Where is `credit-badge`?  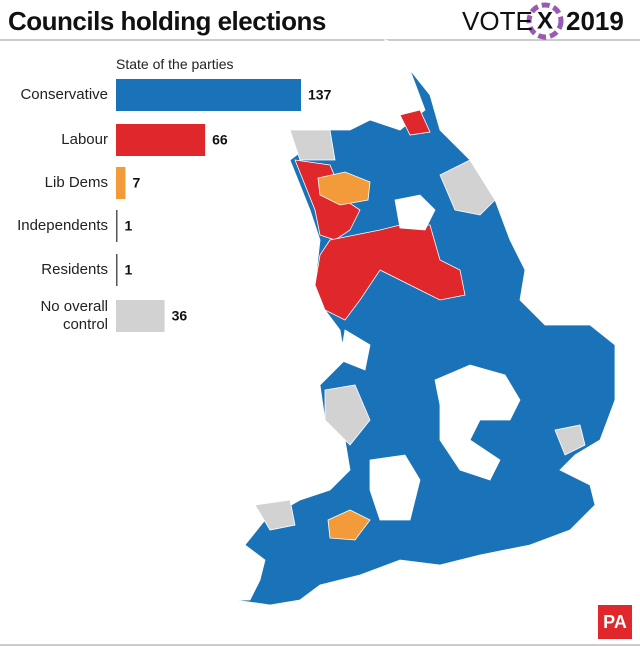
credit-badge is located at coordinates (615, 622).